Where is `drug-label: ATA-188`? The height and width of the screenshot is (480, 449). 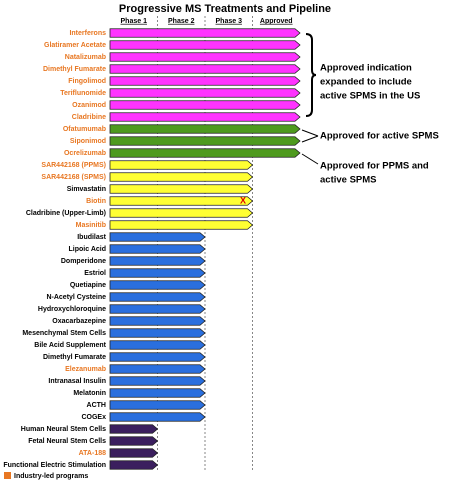
drug-label: ATA-188 is located at coordinates (92, 453).